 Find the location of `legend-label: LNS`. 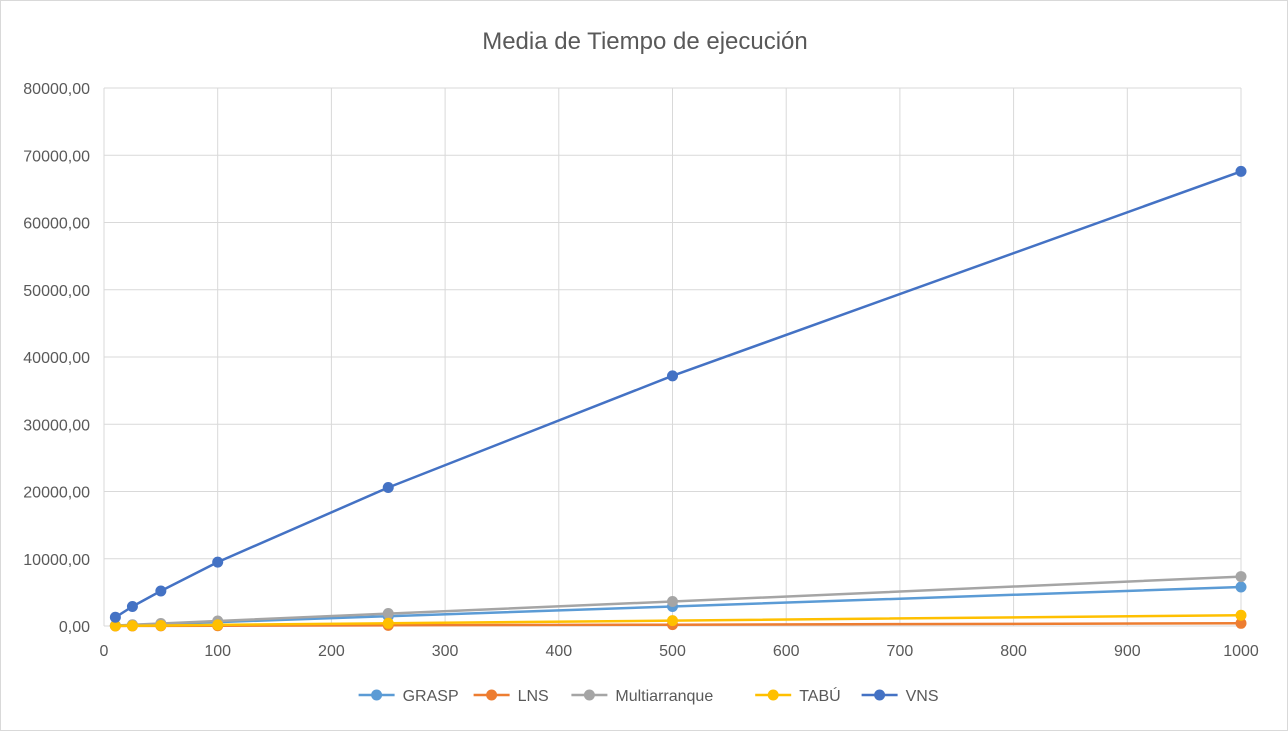

legend-label: LNS is located at coordinates (533, 696).